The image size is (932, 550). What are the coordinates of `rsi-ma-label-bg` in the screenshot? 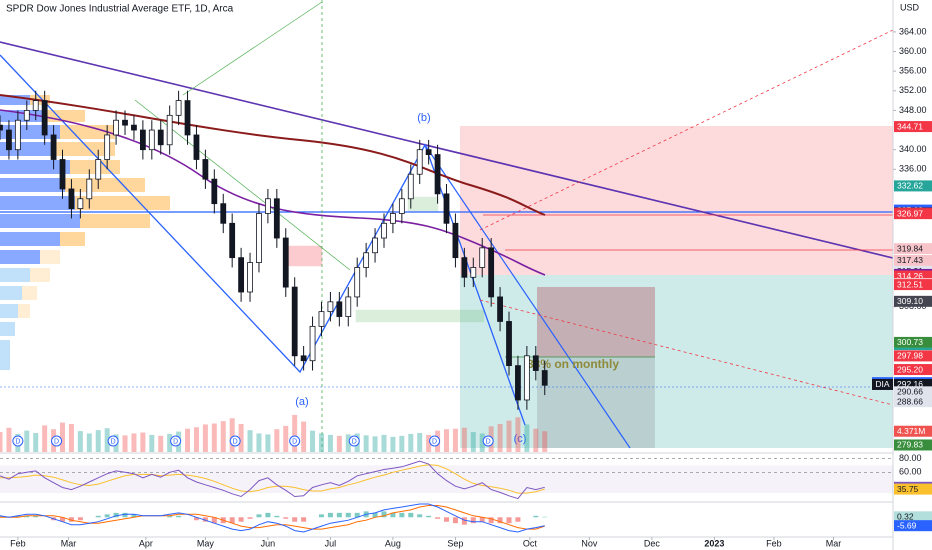 It's located at (913, 489).